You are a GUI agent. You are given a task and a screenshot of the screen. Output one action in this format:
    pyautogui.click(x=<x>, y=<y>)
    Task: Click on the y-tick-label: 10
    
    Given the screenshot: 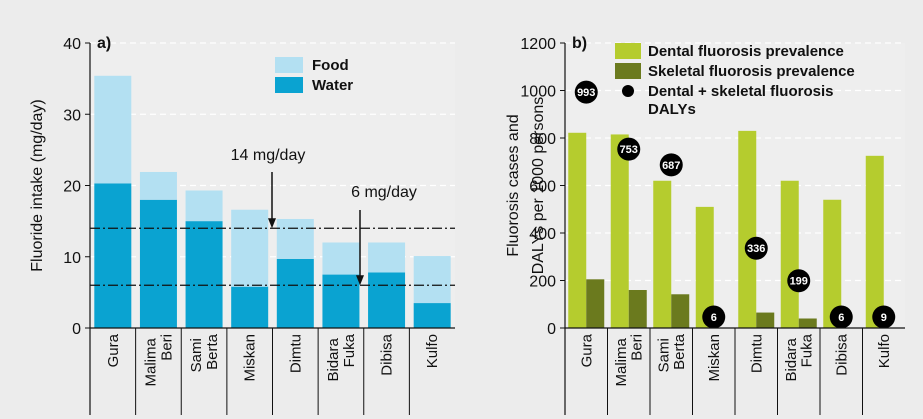 What is the action you would take?
    pyautogui.click(x=72, y=258)
    